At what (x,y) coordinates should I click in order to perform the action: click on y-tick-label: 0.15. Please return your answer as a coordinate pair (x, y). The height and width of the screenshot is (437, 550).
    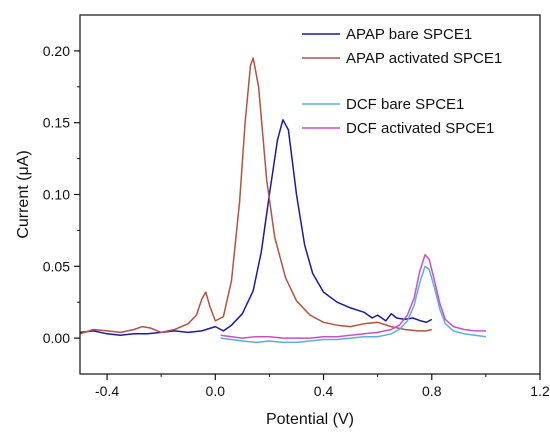
    Looking at the image, I should click on (56, 123).